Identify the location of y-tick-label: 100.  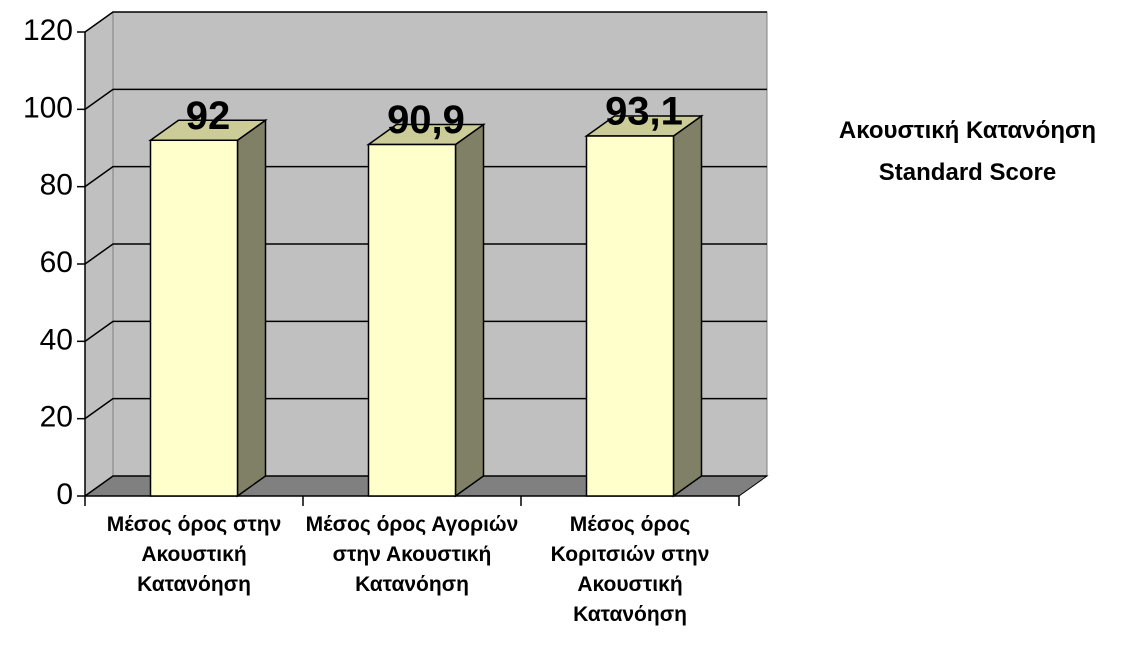
(48, 107).